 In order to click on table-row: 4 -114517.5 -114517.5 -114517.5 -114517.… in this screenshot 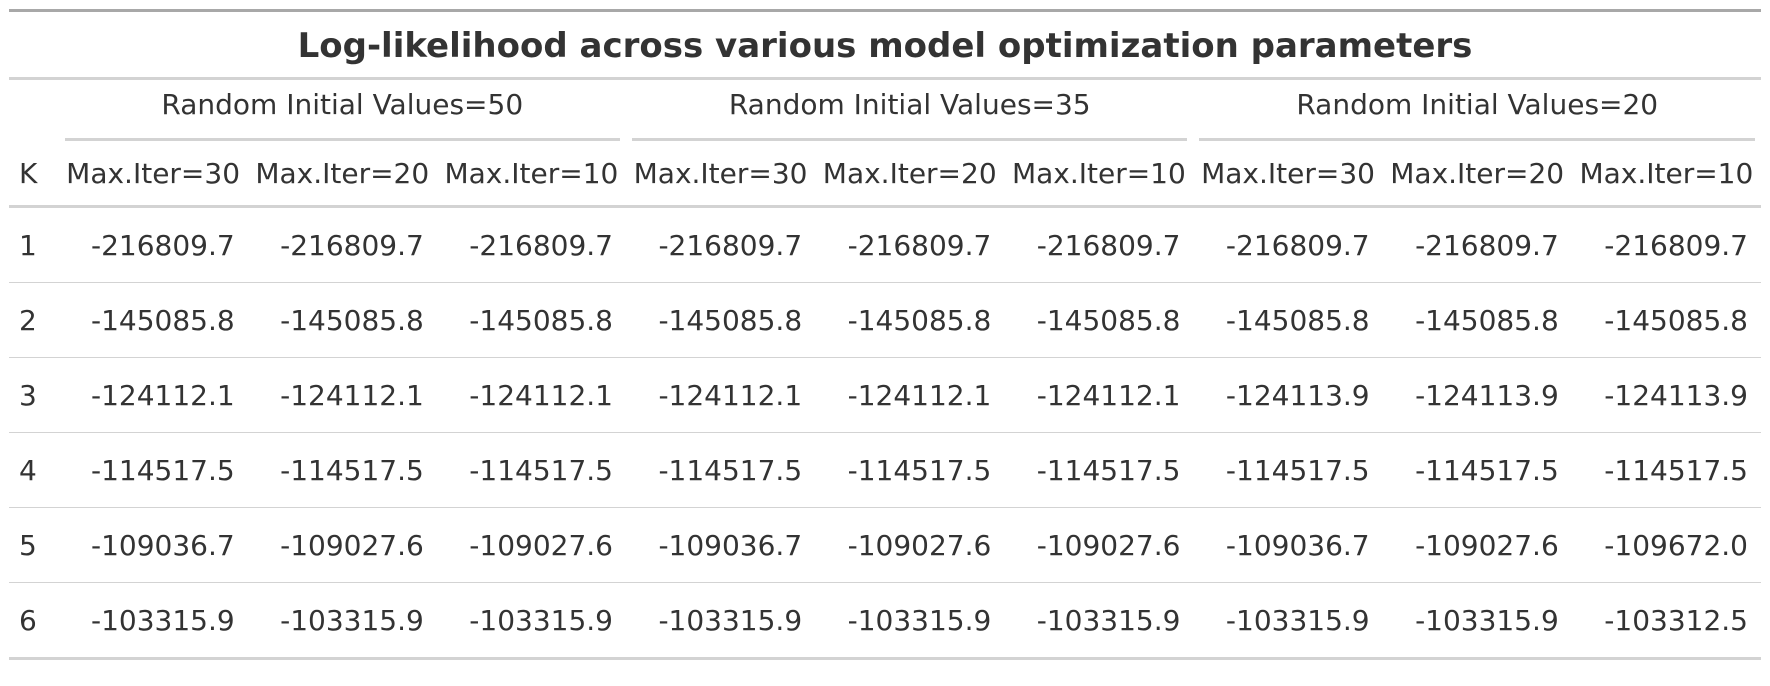, I will do `click(885, 470)`.